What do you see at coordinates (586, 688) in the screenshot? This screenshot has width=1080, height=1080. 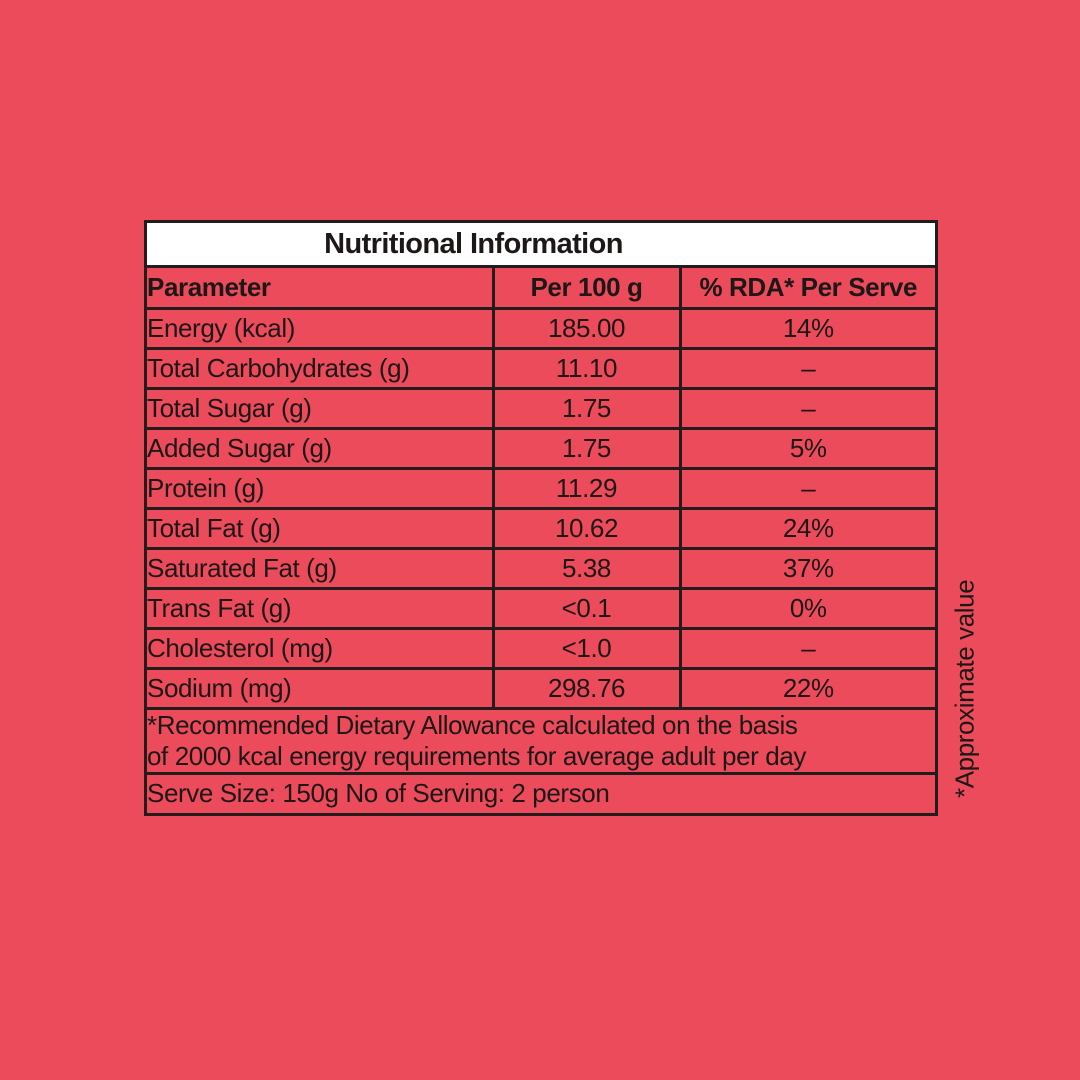 I see `row-per-100g: 298.76` at bounding box center [586, 688].